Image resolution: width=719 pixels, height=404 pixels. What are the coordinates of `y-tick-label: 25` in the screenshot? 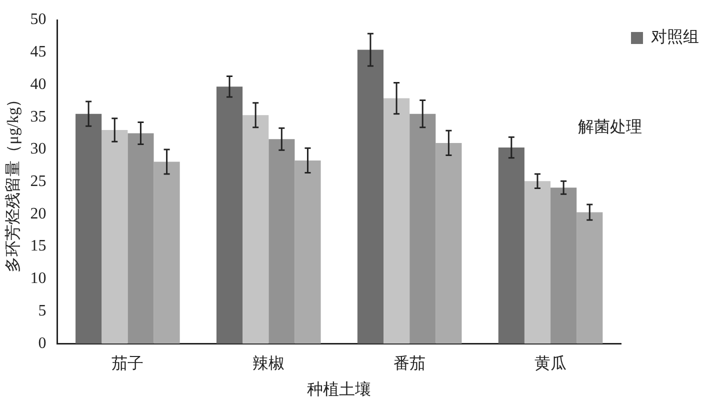 It's located at (38, 181).